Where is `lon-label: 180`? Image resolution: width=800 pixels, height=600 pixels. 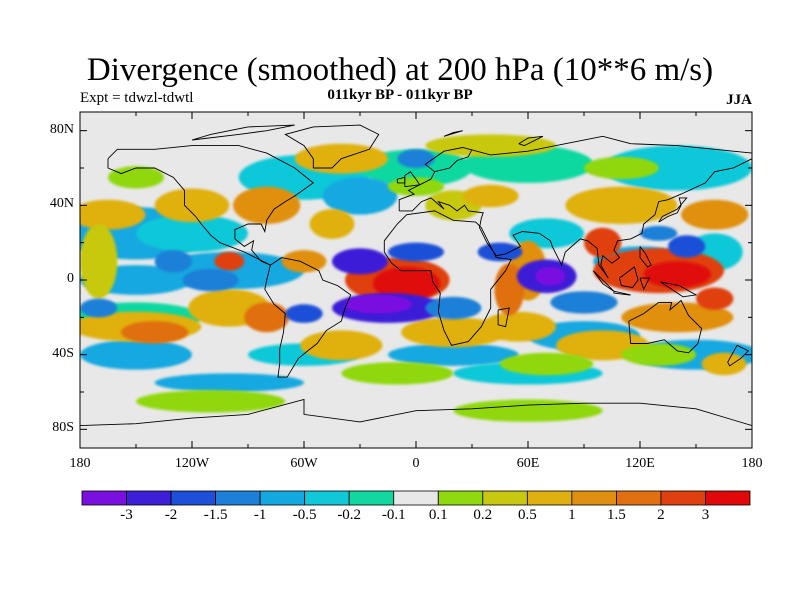 lon-label: 180 is located at coordinates (80, 463).